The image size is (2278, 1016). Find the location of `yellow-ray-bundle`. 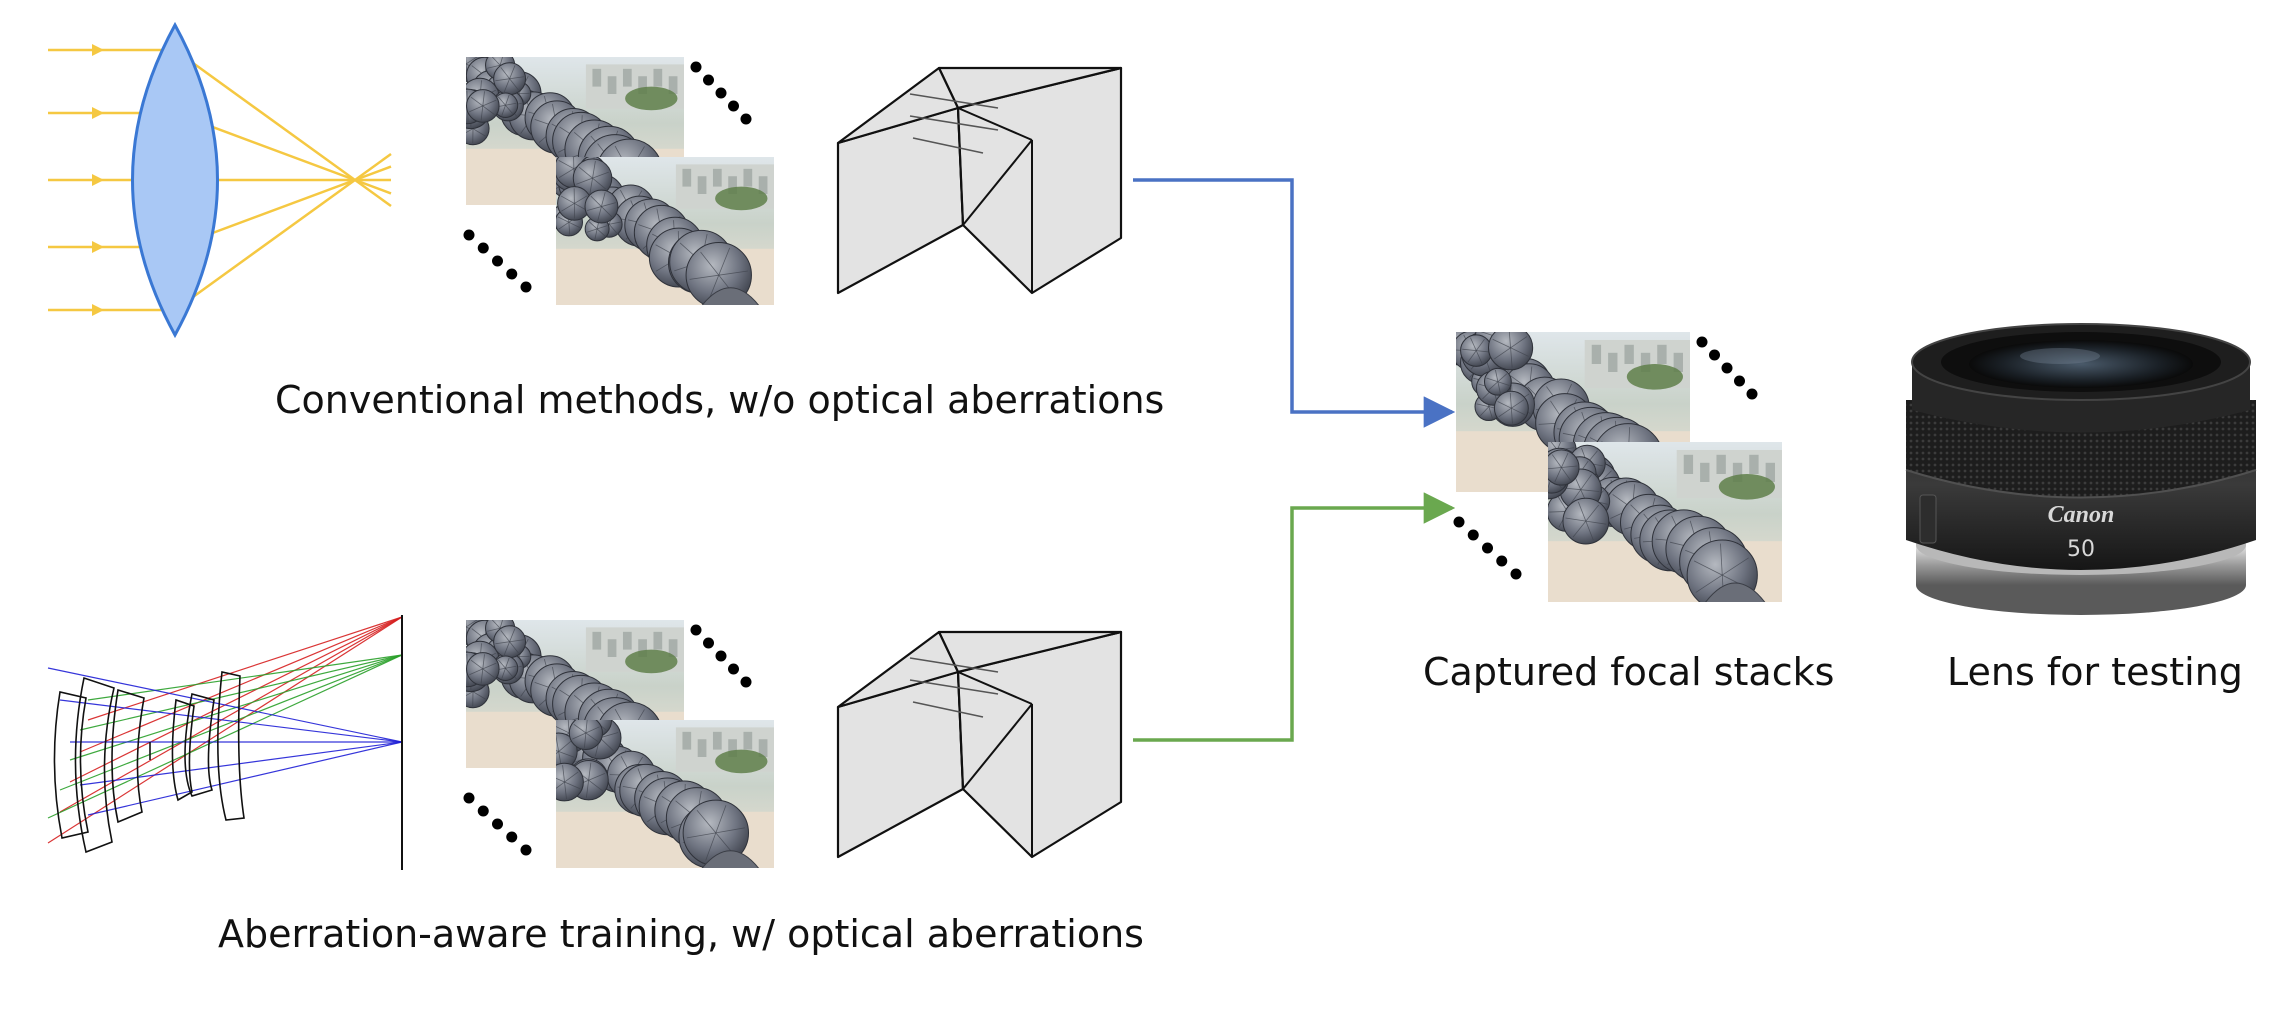

yellow-ray-bundle is located at coordinates (219, 180).